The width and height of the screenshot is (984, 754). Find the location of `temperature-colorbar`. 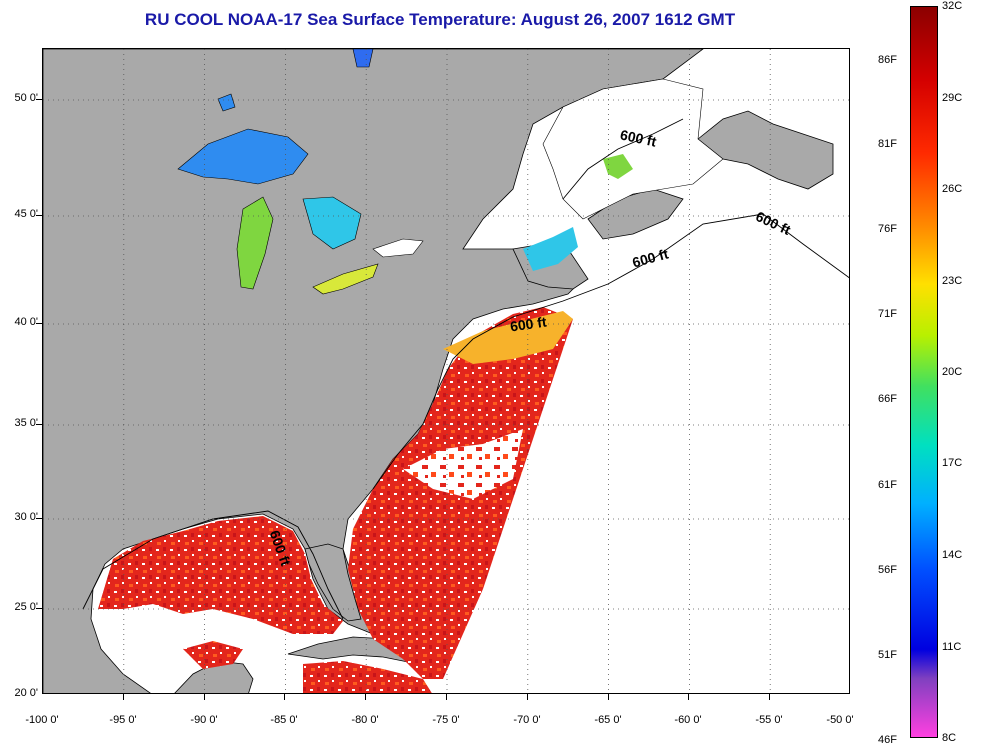

temperature-colorbar is located at coordinates (924, 372).